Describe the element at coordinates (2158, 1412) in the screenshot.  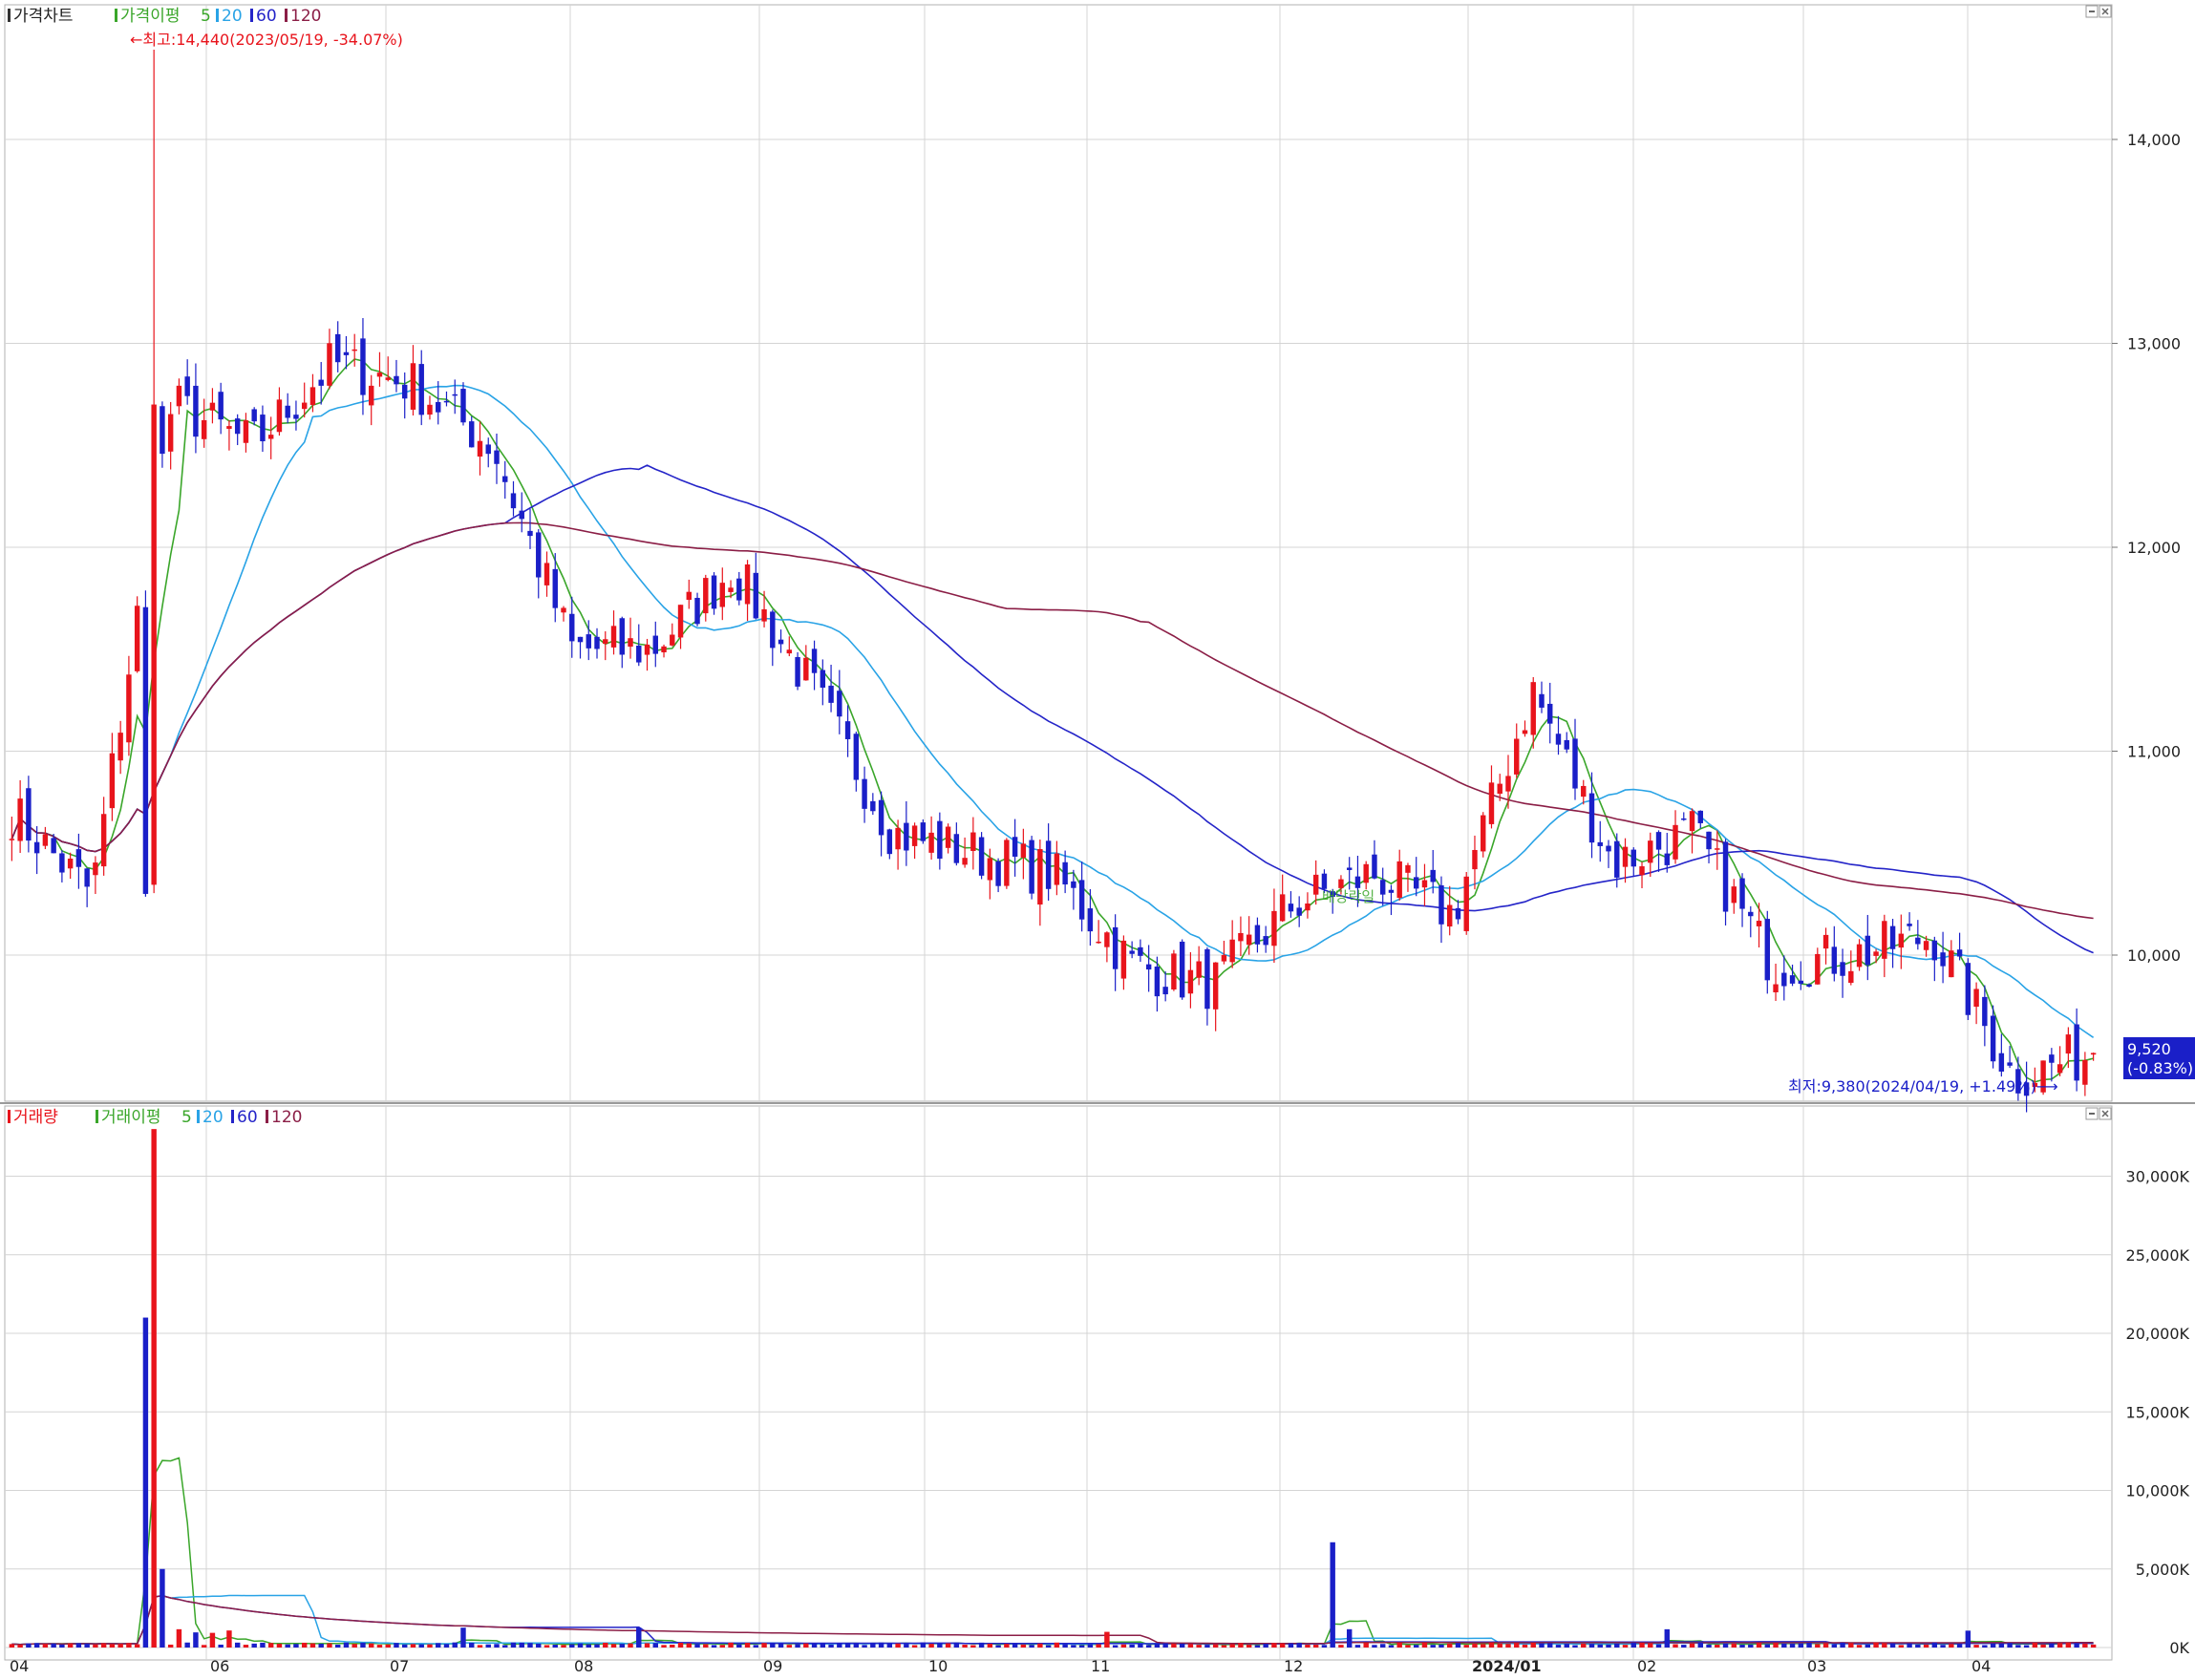
I see `volume-tick-label: 15,000K` at that location.